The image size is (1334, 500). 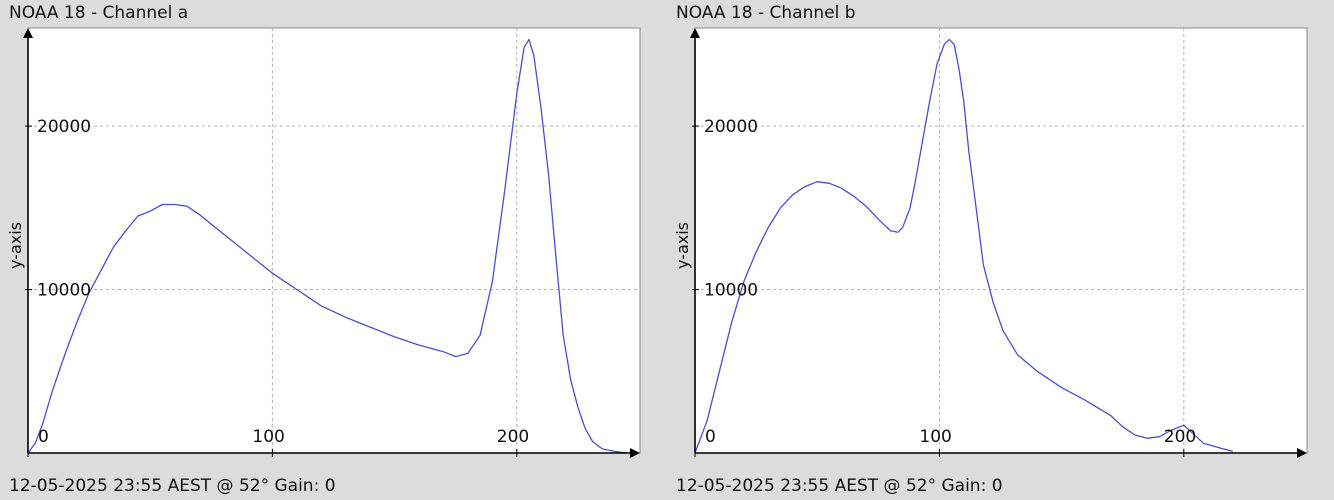 I want to click on chart-title: NOAA 18 - Channel a, so click(x=99, y=13).